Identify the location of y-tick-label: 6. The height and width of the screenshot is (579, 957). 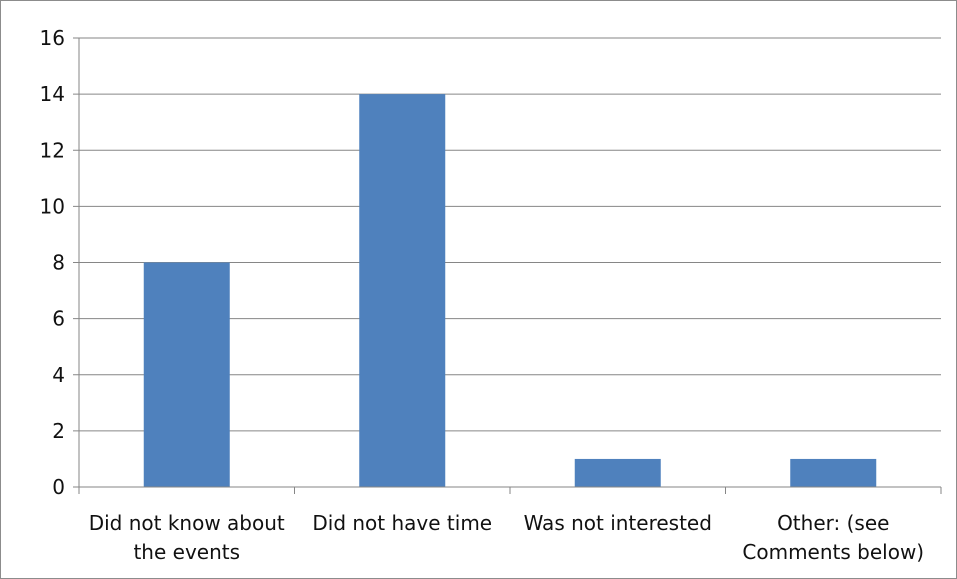
(58, 319).